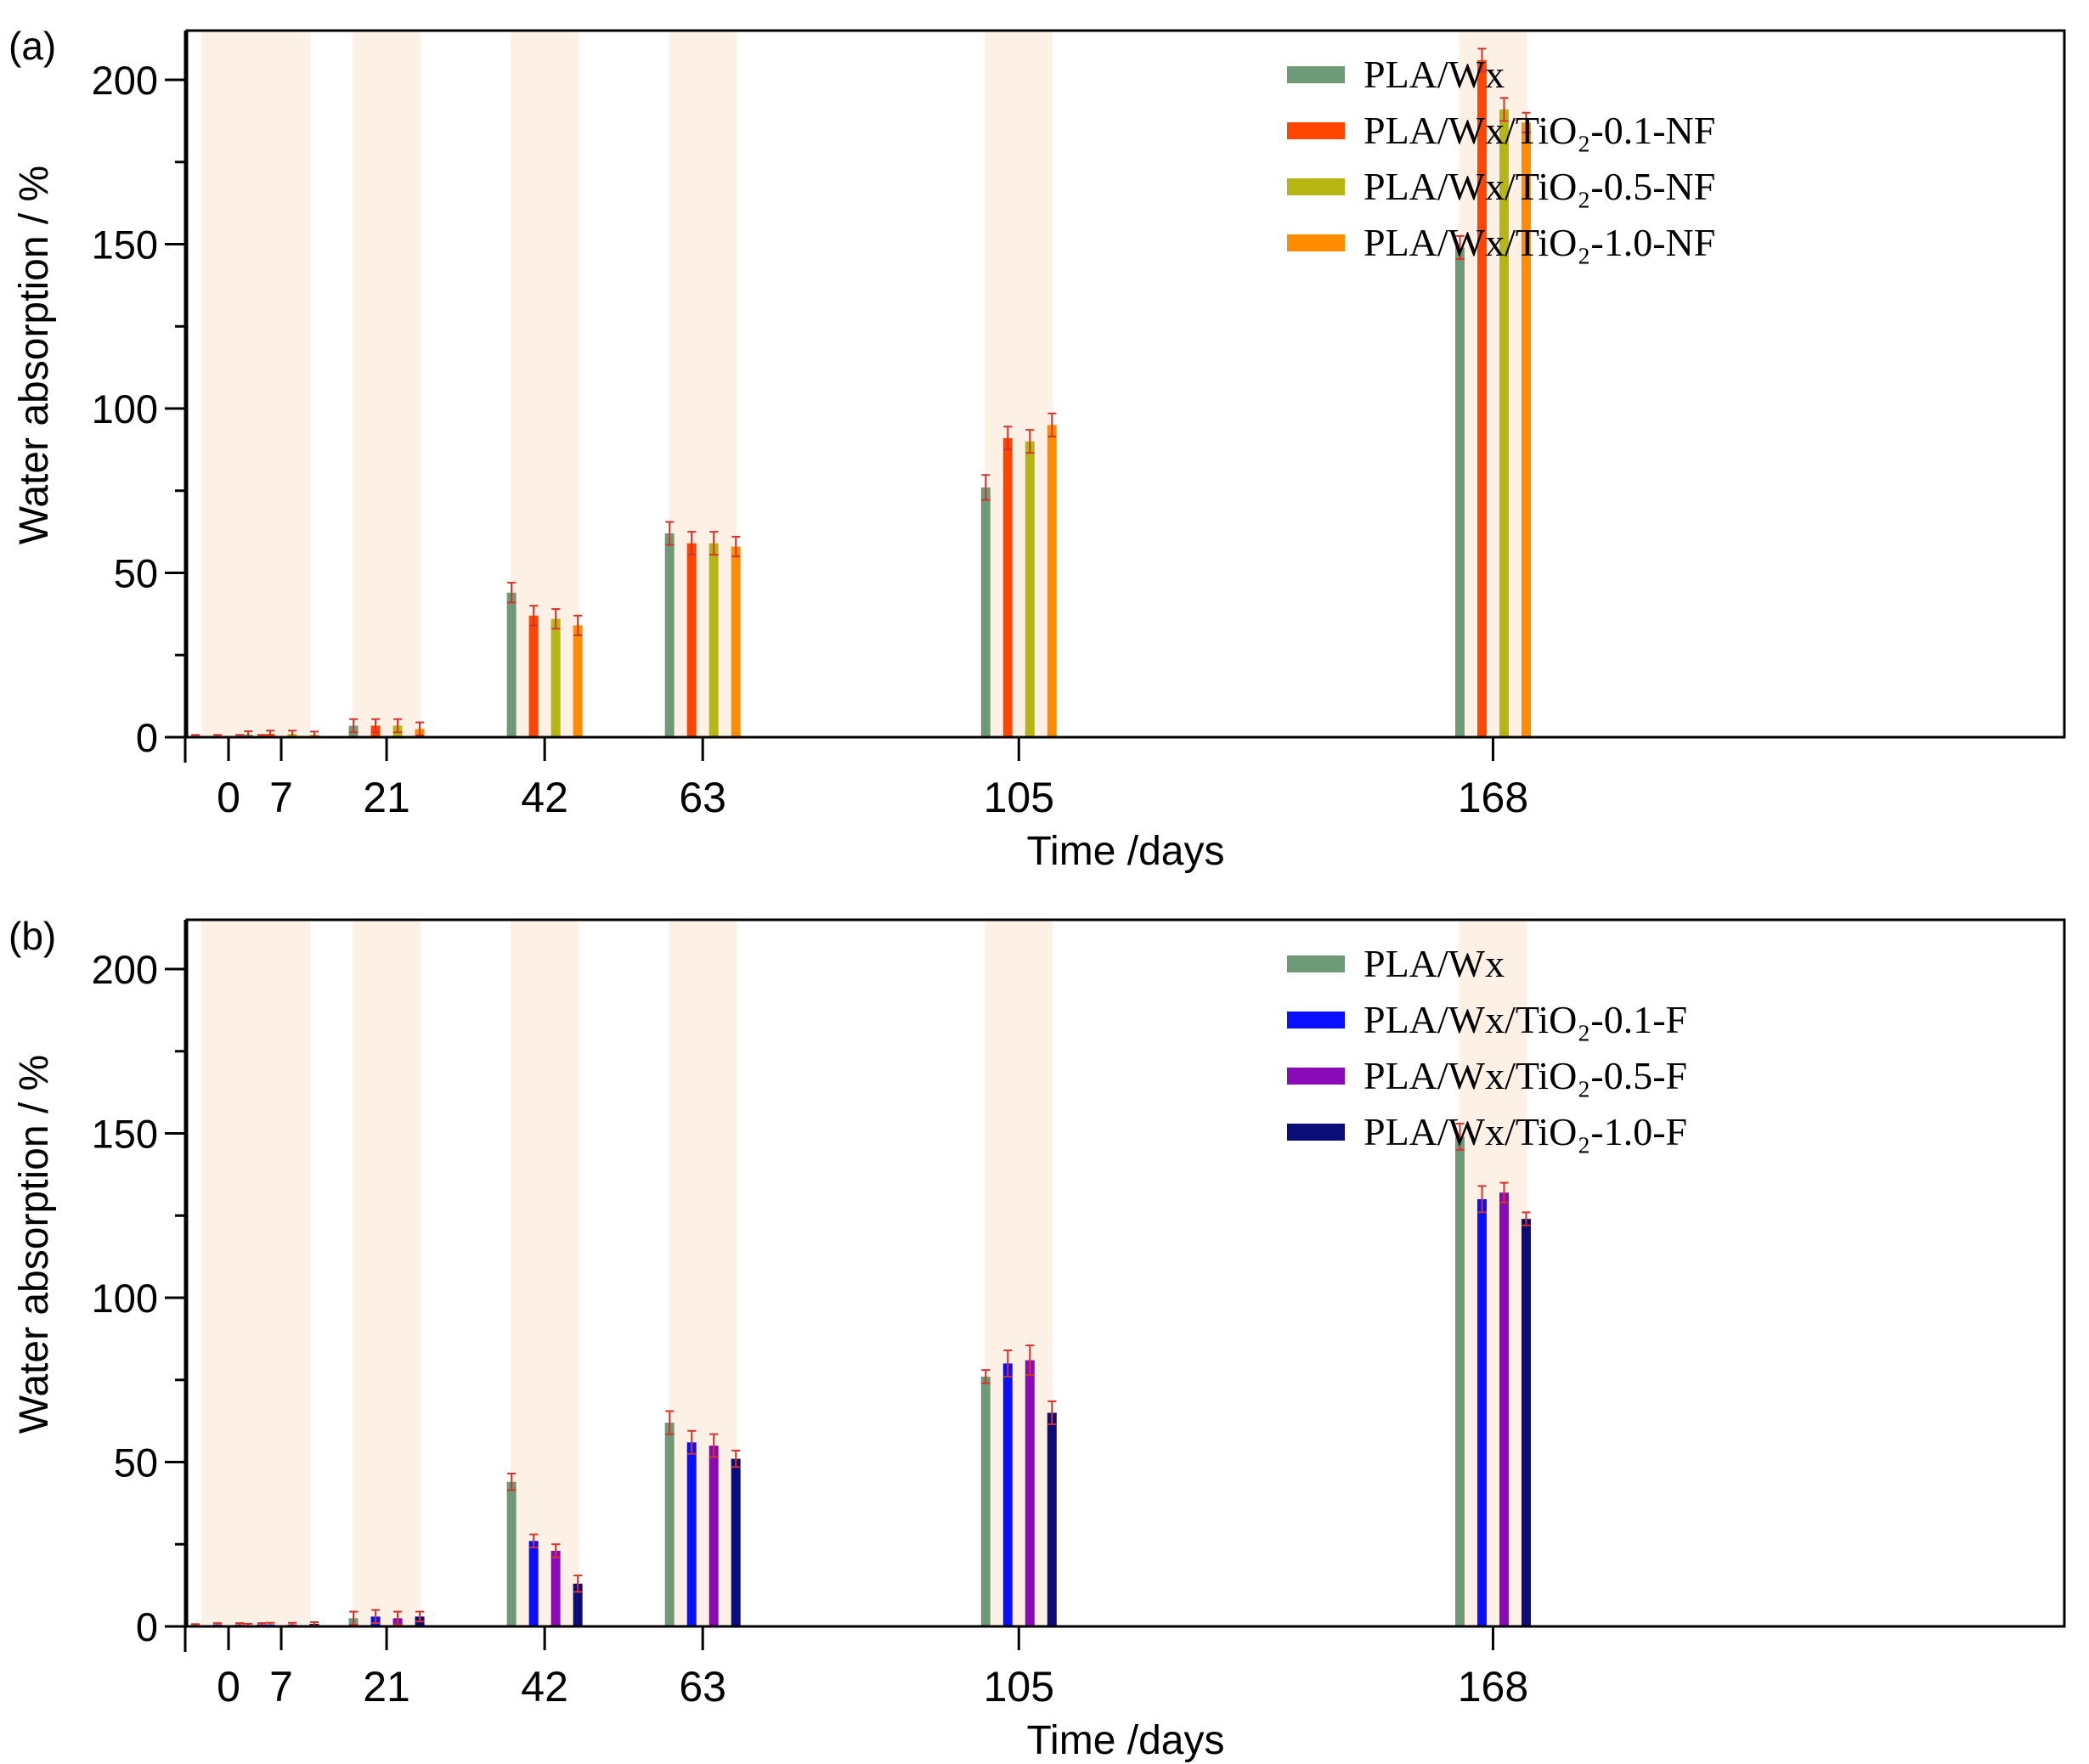 Image resolution: width=2089 pixels, height=1764 pixels. Describe the element at coordinates (125, 1134) in the screenshot. I see `y-tick-label: 150` at that location.